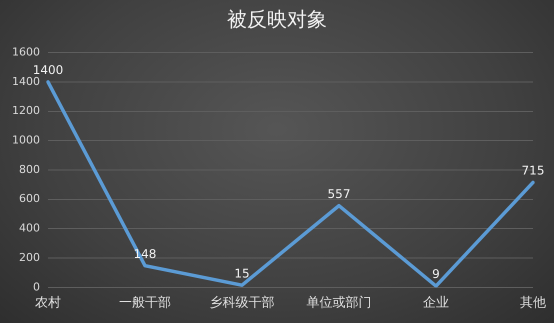 The image size is (554, 323). I want to click on x-tick-label: 企业, so click(436, 303).